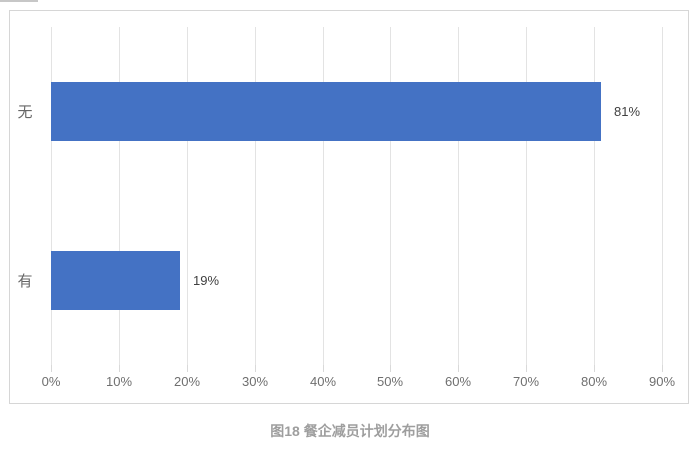  What do you see at coordinates (323, 381) in the screenshot?
I see `x-axis-tick-label: 40%` at bounding box center [323, 381].